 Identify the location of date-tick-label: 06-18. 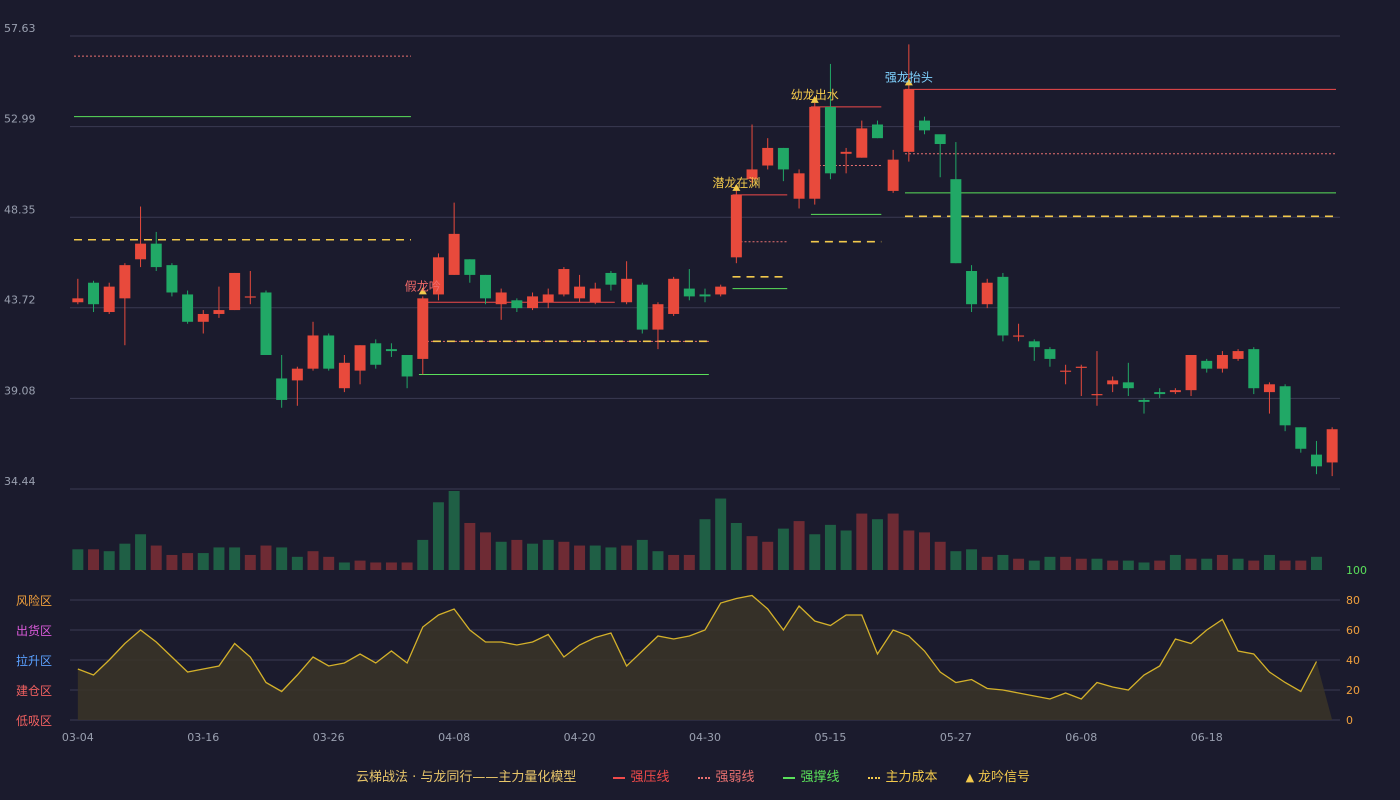
(1207, 737).